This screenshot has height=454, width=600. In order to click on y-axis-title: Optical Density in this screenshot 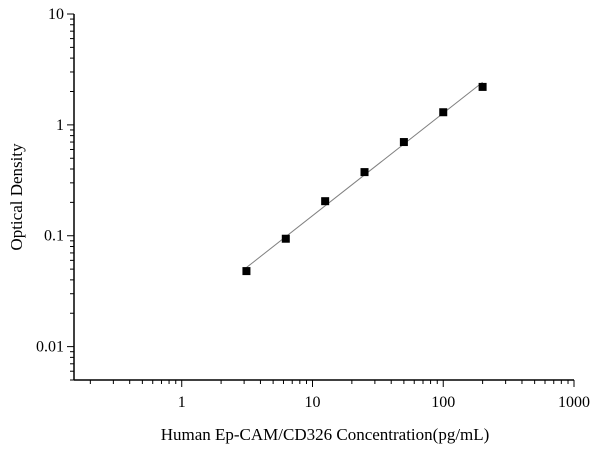, I will do `click(16, 197)`.